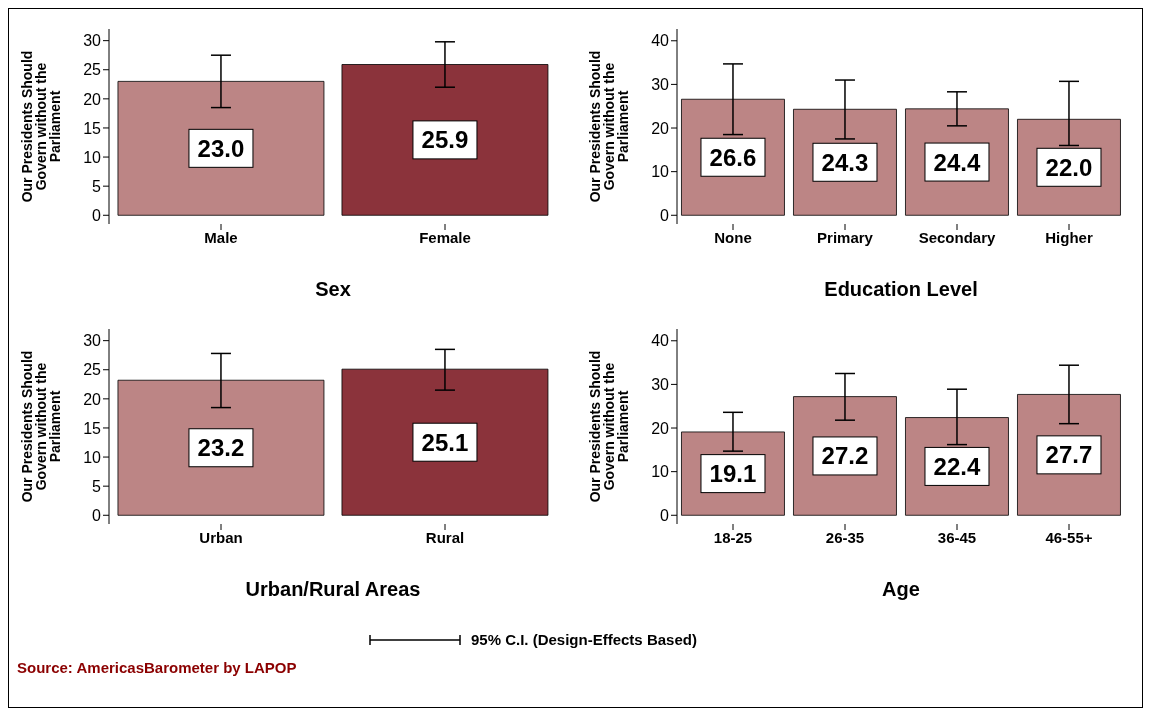 The height and width of the screenshot is (717, 1153). I want to click on x-tick-label: 18-25, so click(733, 537).